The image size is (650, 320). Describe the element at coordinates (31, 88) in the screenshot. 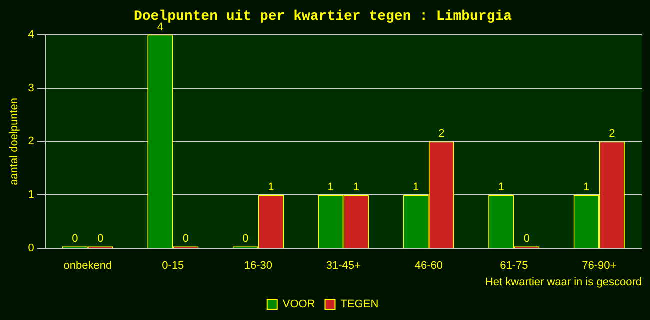

I see `y-tick-label: 3` at that location.